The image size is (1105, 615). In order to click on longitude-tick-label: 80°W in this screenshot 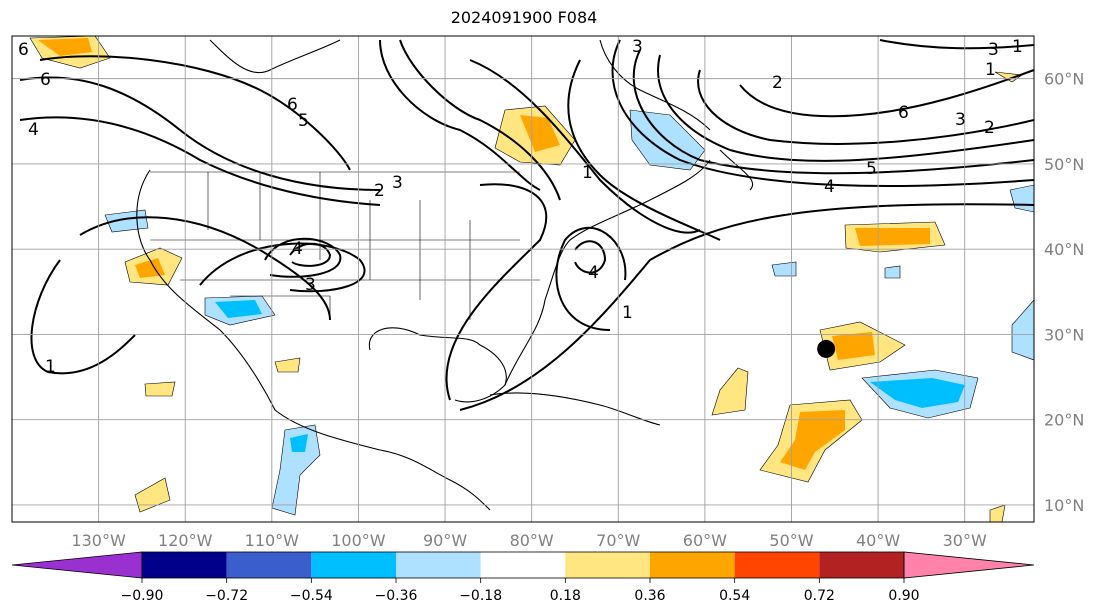, I will do `click(532, 540)`.